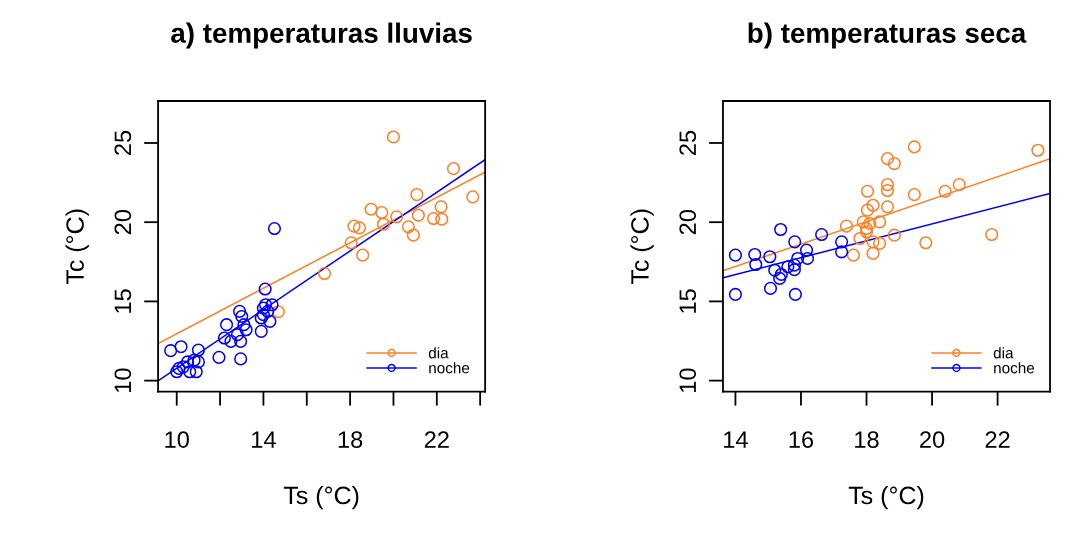  Describe the element at coordinates (932, 439) in the screenshot. I see `x-tick-label: 20` at that location.